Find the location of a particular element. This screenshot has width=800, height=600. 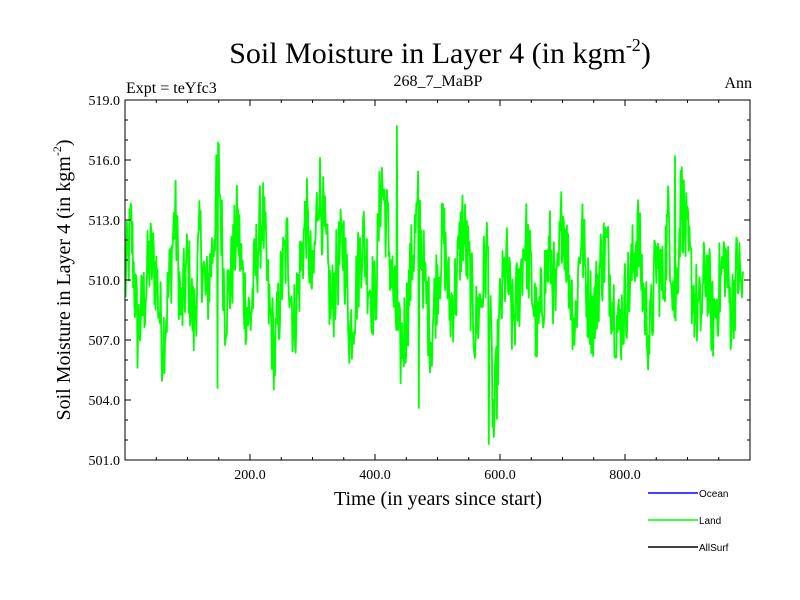

y-tick-label: 513.0 is located at coordinates (105, 221).